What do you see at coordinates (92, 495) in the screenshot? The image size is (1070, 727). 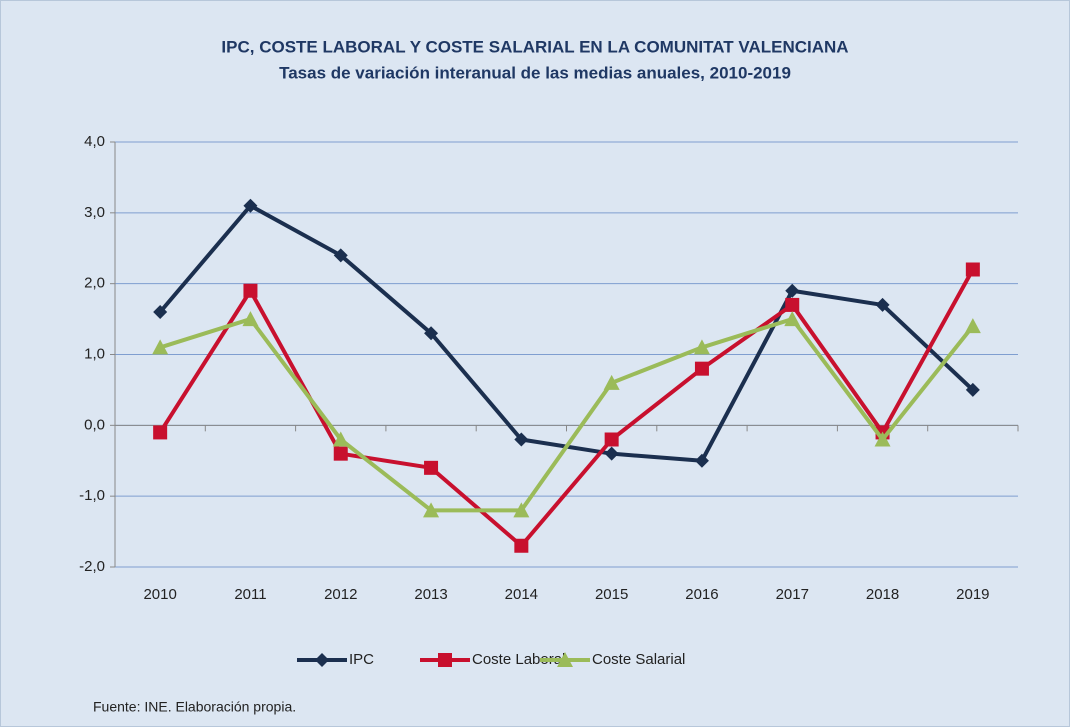 I see `y-tick-label: -1,0` at bounding box center [92, 495].